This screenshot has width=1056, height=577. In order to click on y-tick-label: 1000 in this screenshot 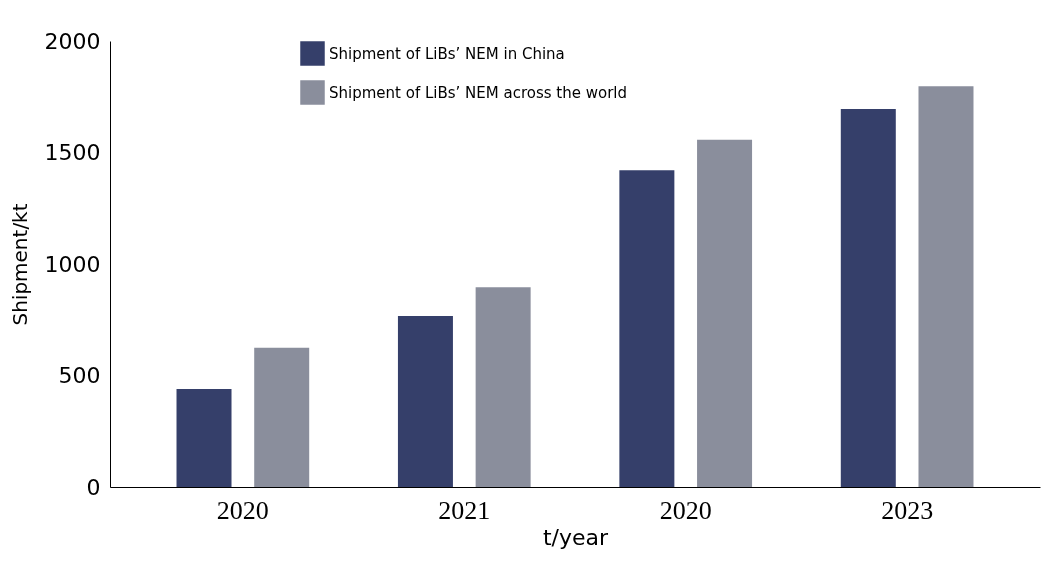, I will do `click(72, 264)`.